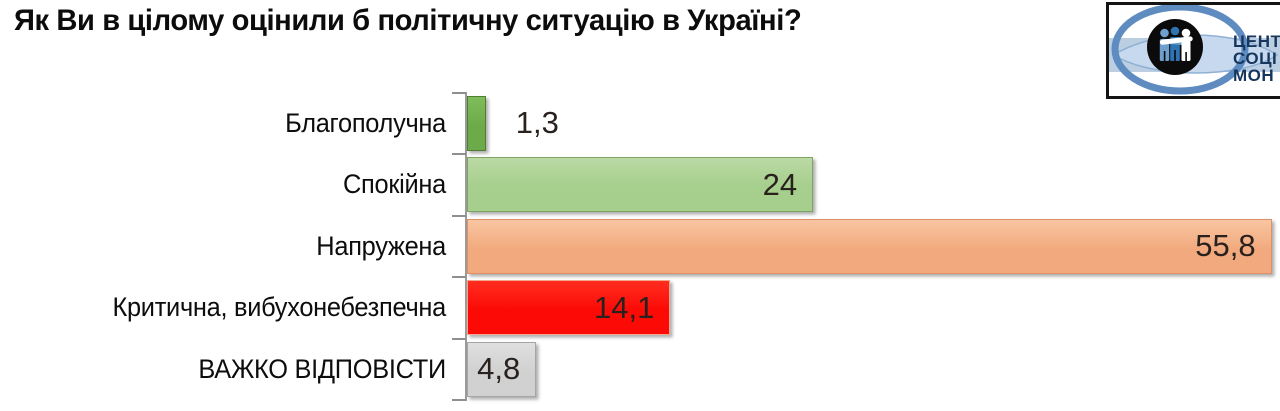 This screenshot has width=1280, height=411. I want to click on logo-ring, so click(1180, 50).